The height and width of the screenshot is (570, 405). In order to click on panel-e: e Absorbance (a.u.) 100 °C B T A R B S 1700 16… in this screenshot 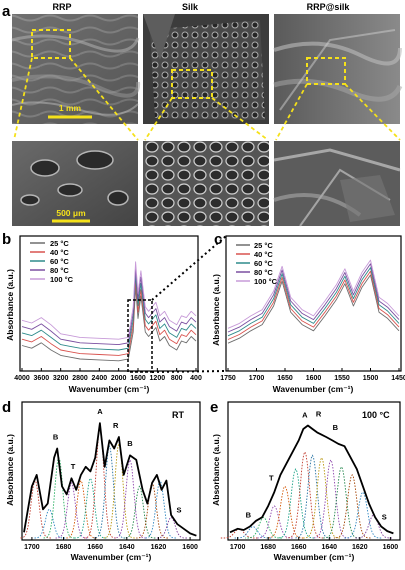, I will do `click(305, 480)`.